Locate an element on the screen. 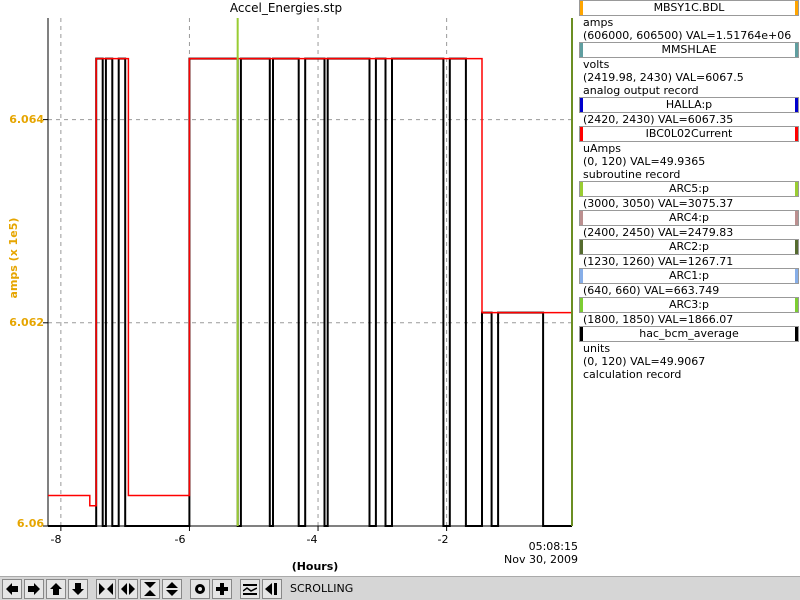  plus-icon is located at coordinates (222, 588).